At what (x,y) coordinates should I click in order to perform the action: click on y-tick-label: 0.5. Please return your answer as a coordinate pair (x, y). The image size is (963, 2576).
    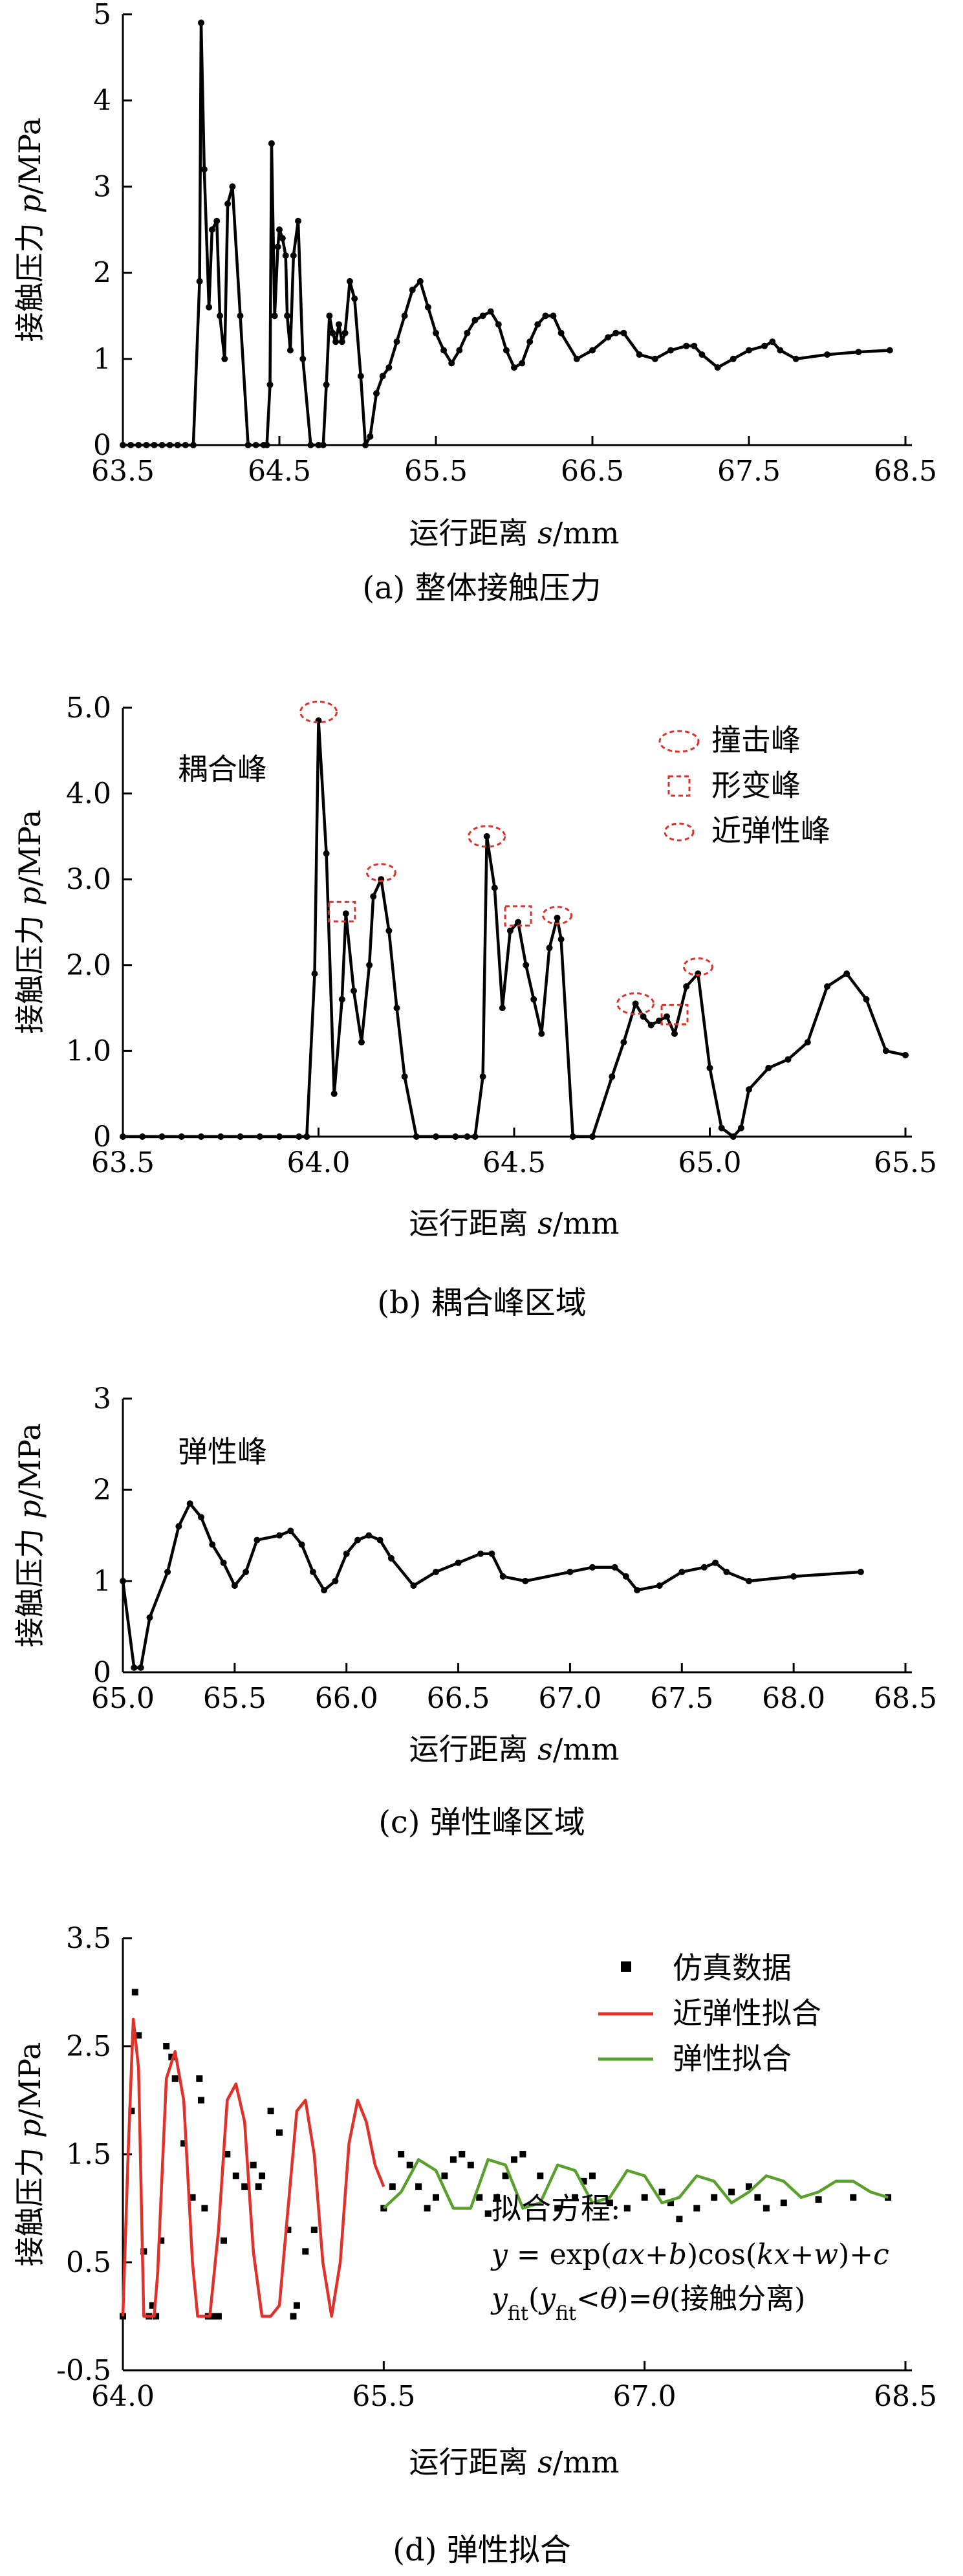
    Looking at the image, I should click on (88, 2262).